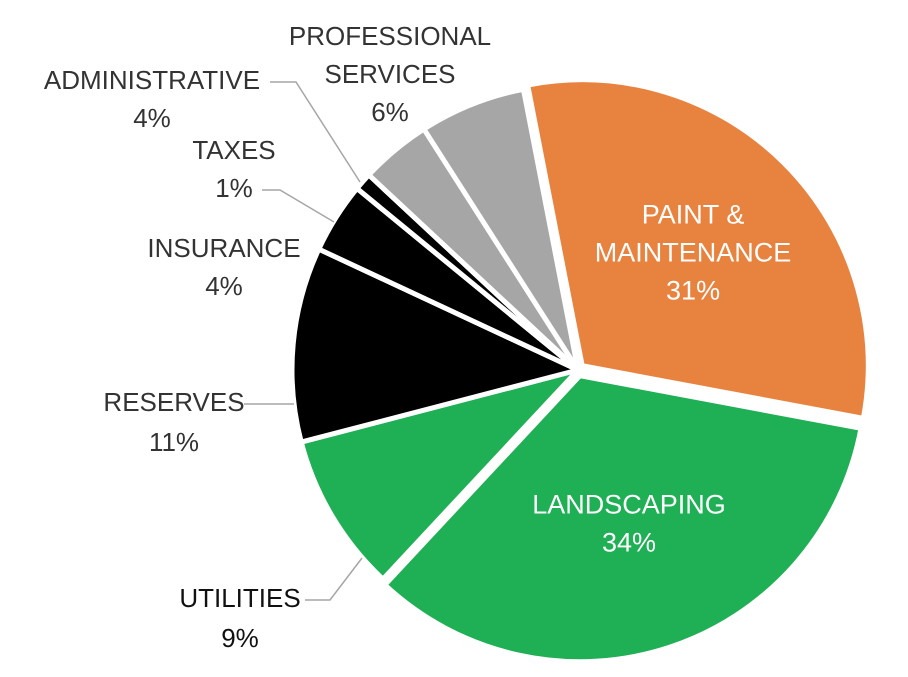 This screenshot has width=908, height=677. Describe the element at coordinates (439, 474) in the screenshot. I see `slice-utilities` at that location.